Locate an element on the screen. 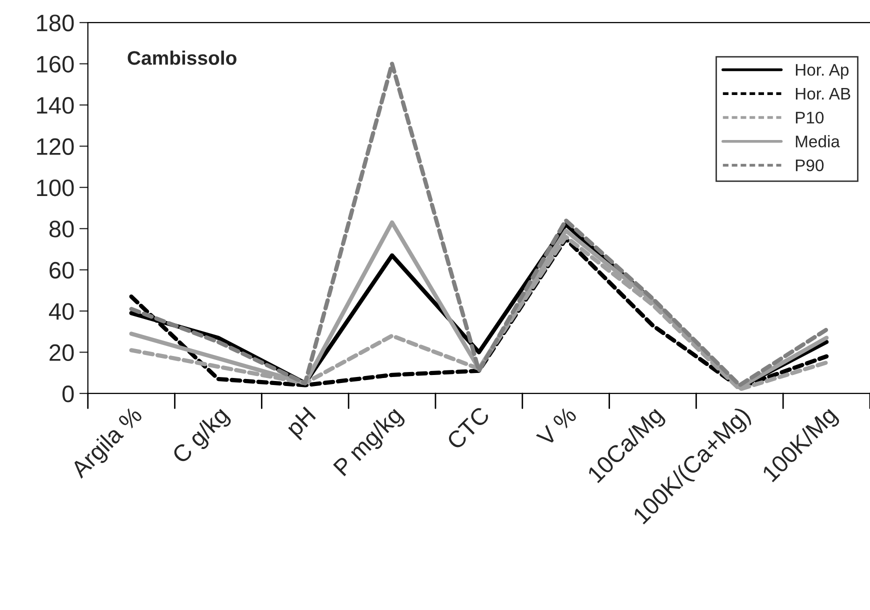 Image resolution: width=870 pixels, height=610 pixels. legend-label: P10 is located at coordinates (810, 118).